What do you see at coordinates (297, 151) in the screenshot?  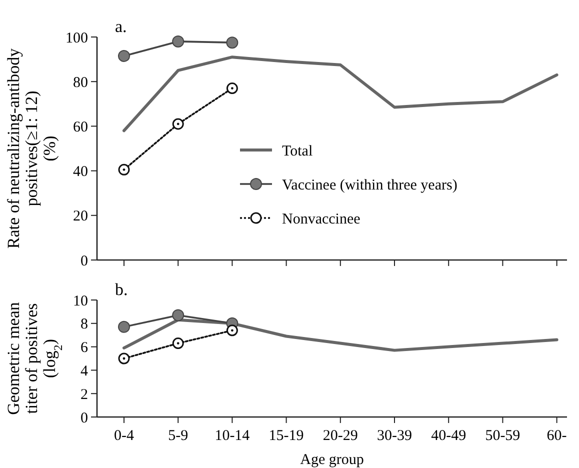 I see `legend-label: Total` at bounding box center [297, 151].